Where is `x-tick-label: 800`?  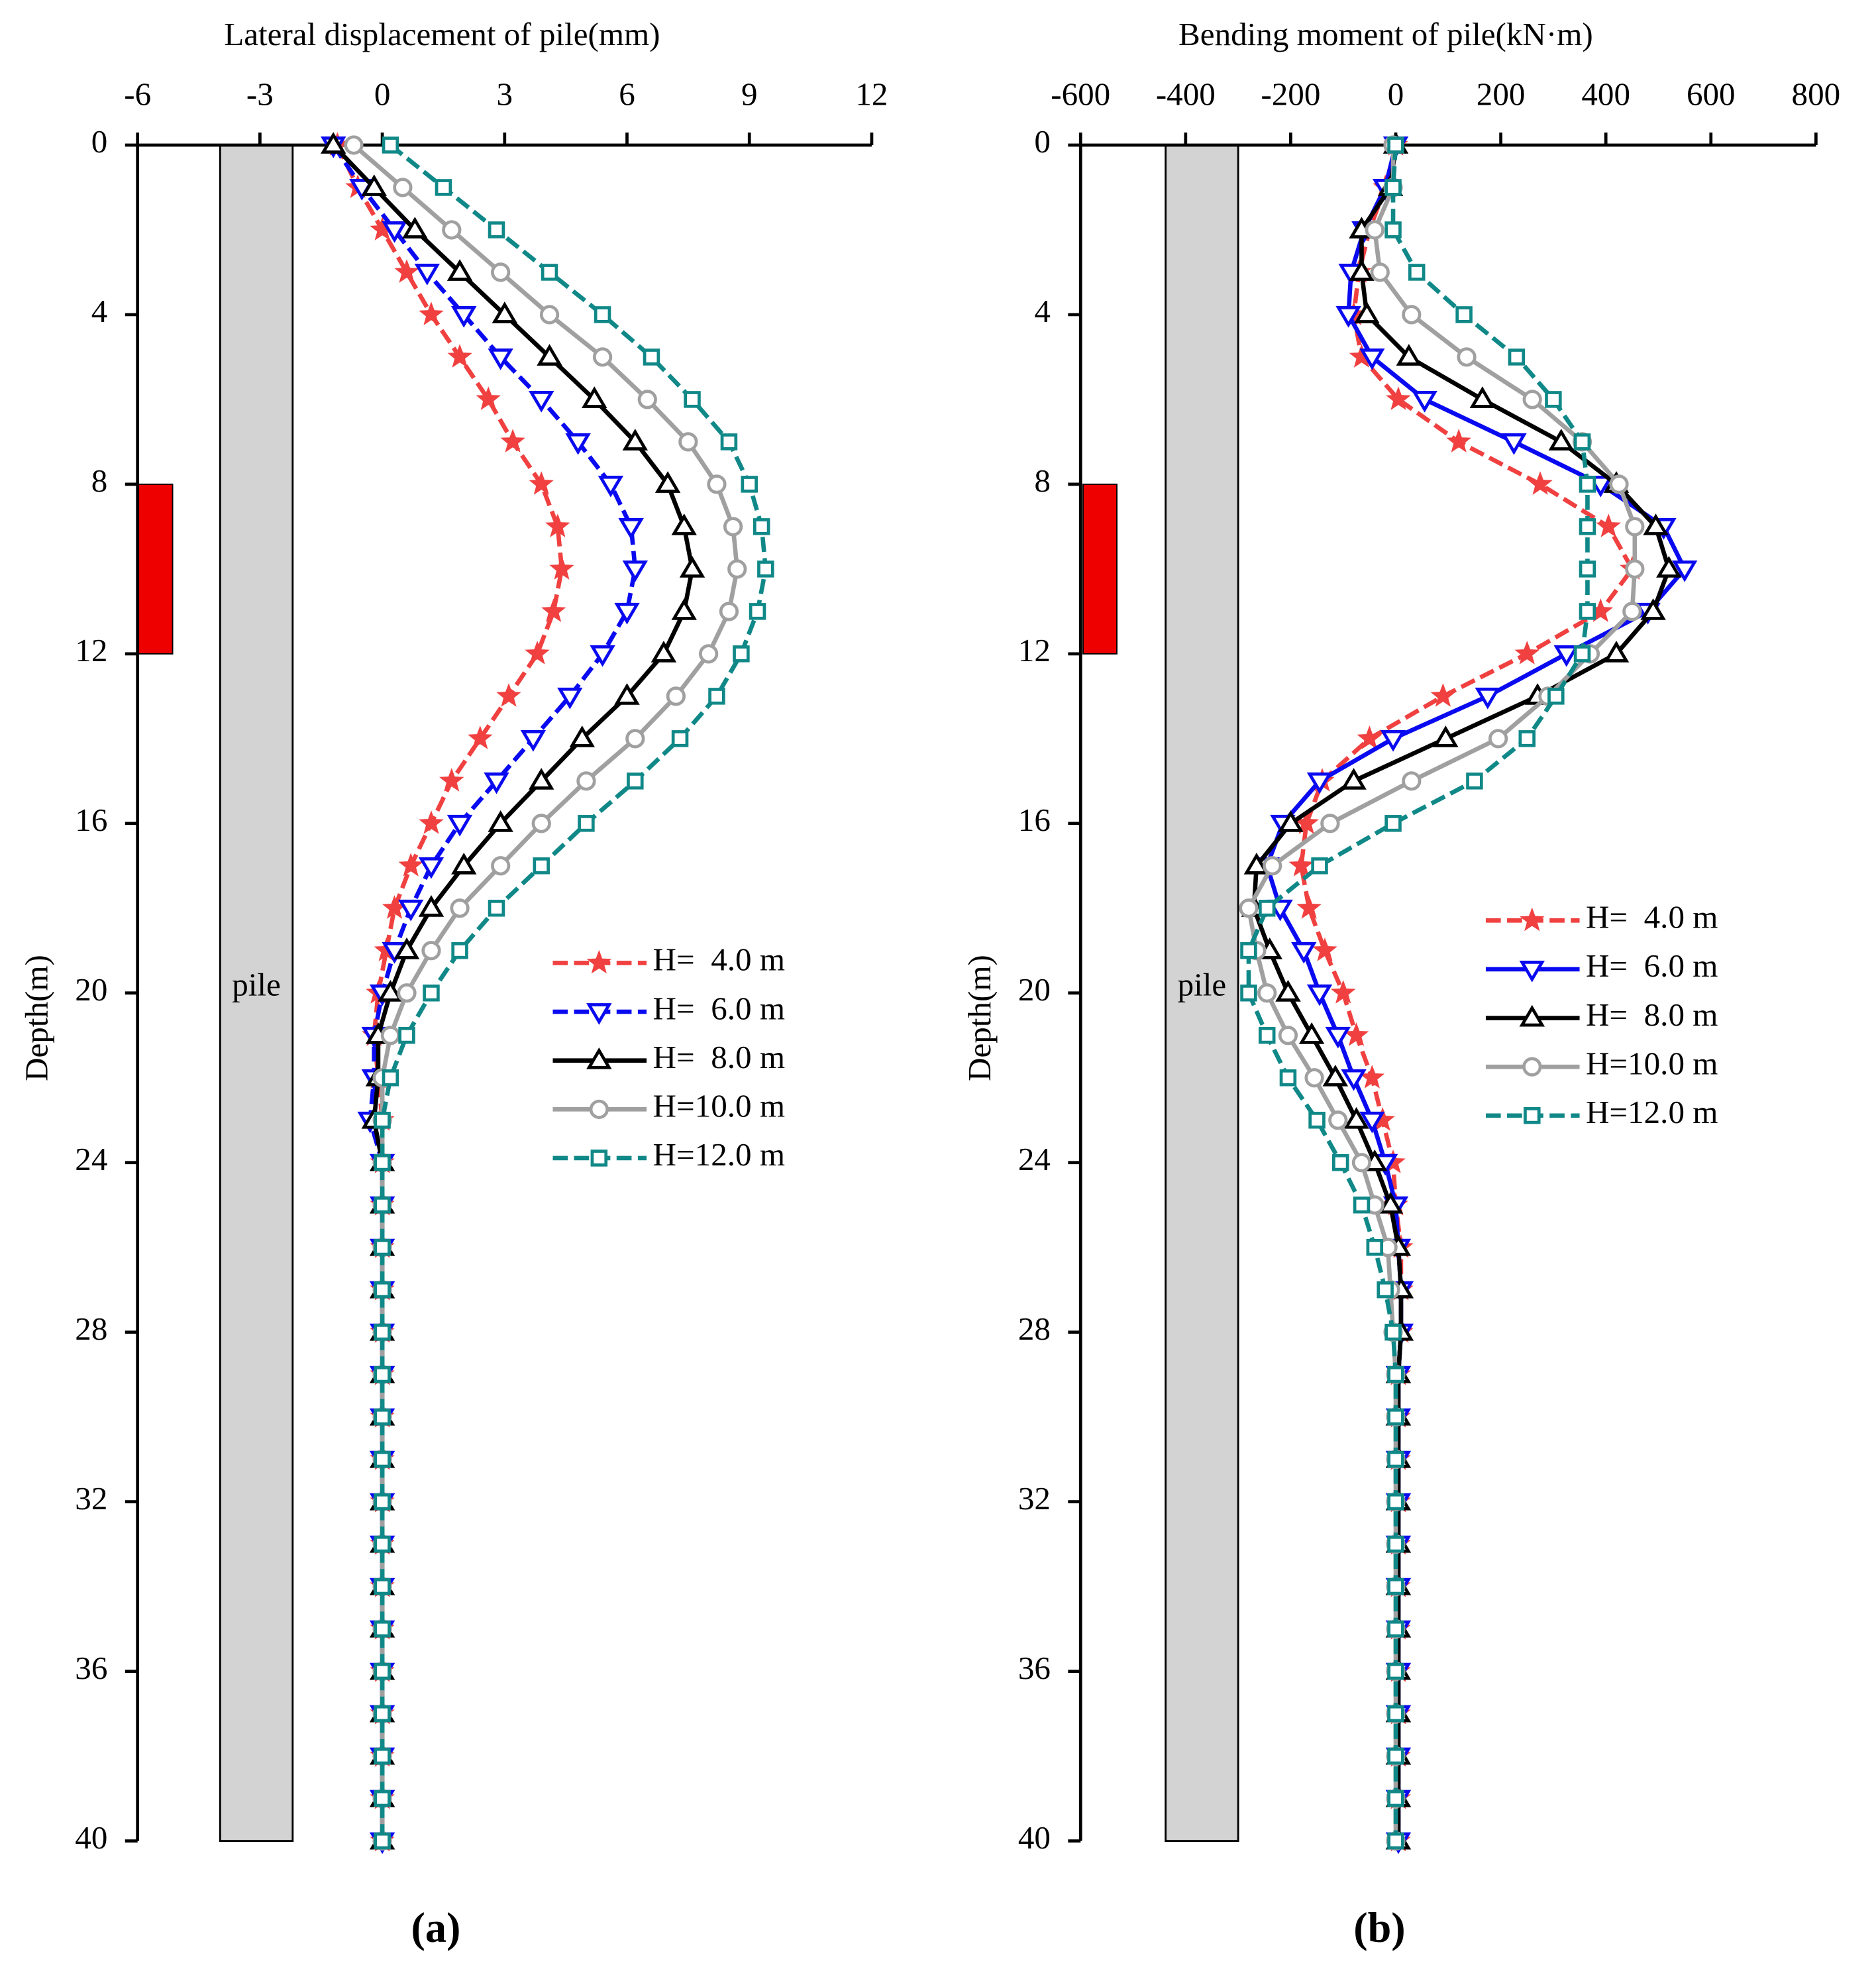 x-tick-label: 800 is located at coordinates (1816, 94).